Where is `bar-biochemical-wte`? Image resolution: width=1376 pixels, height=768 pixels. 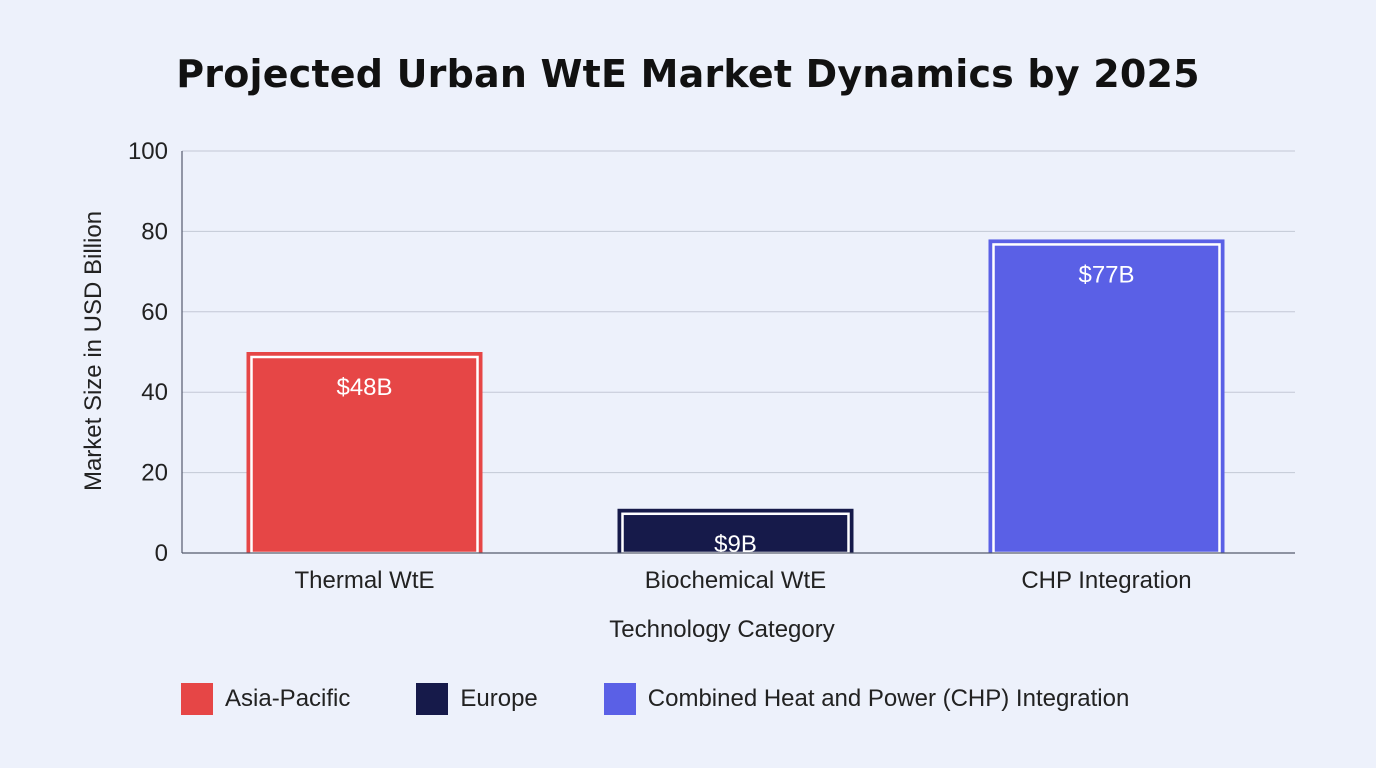
bar-biochemical-wte is located at coordinates (735, 530).